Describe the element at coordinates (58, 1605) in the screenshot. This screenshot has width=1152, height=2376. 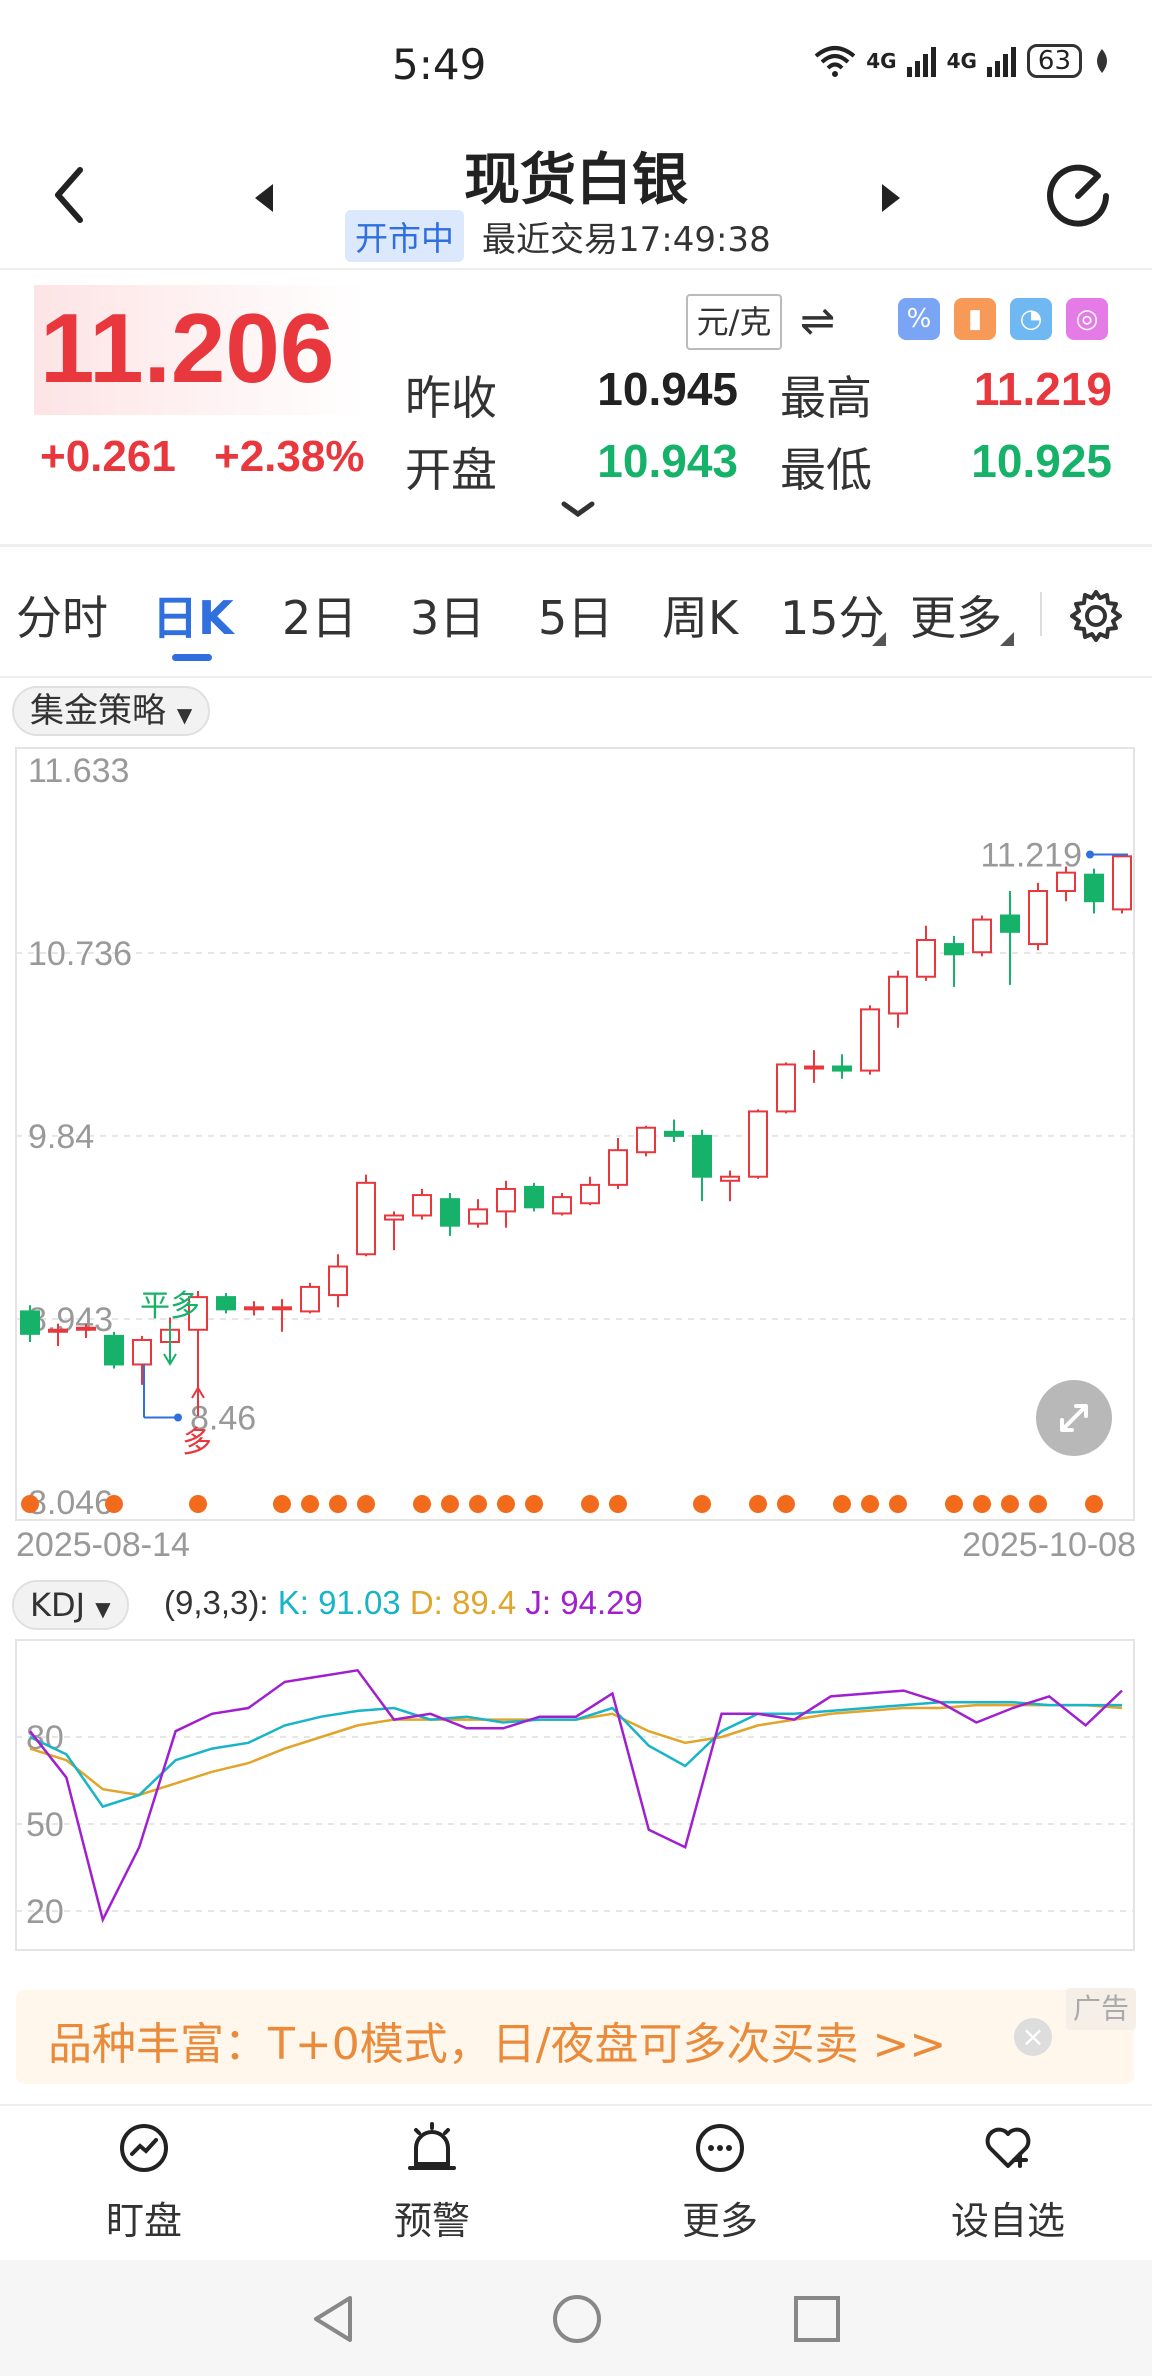
I see `indicator-label: KDJ` at that location.